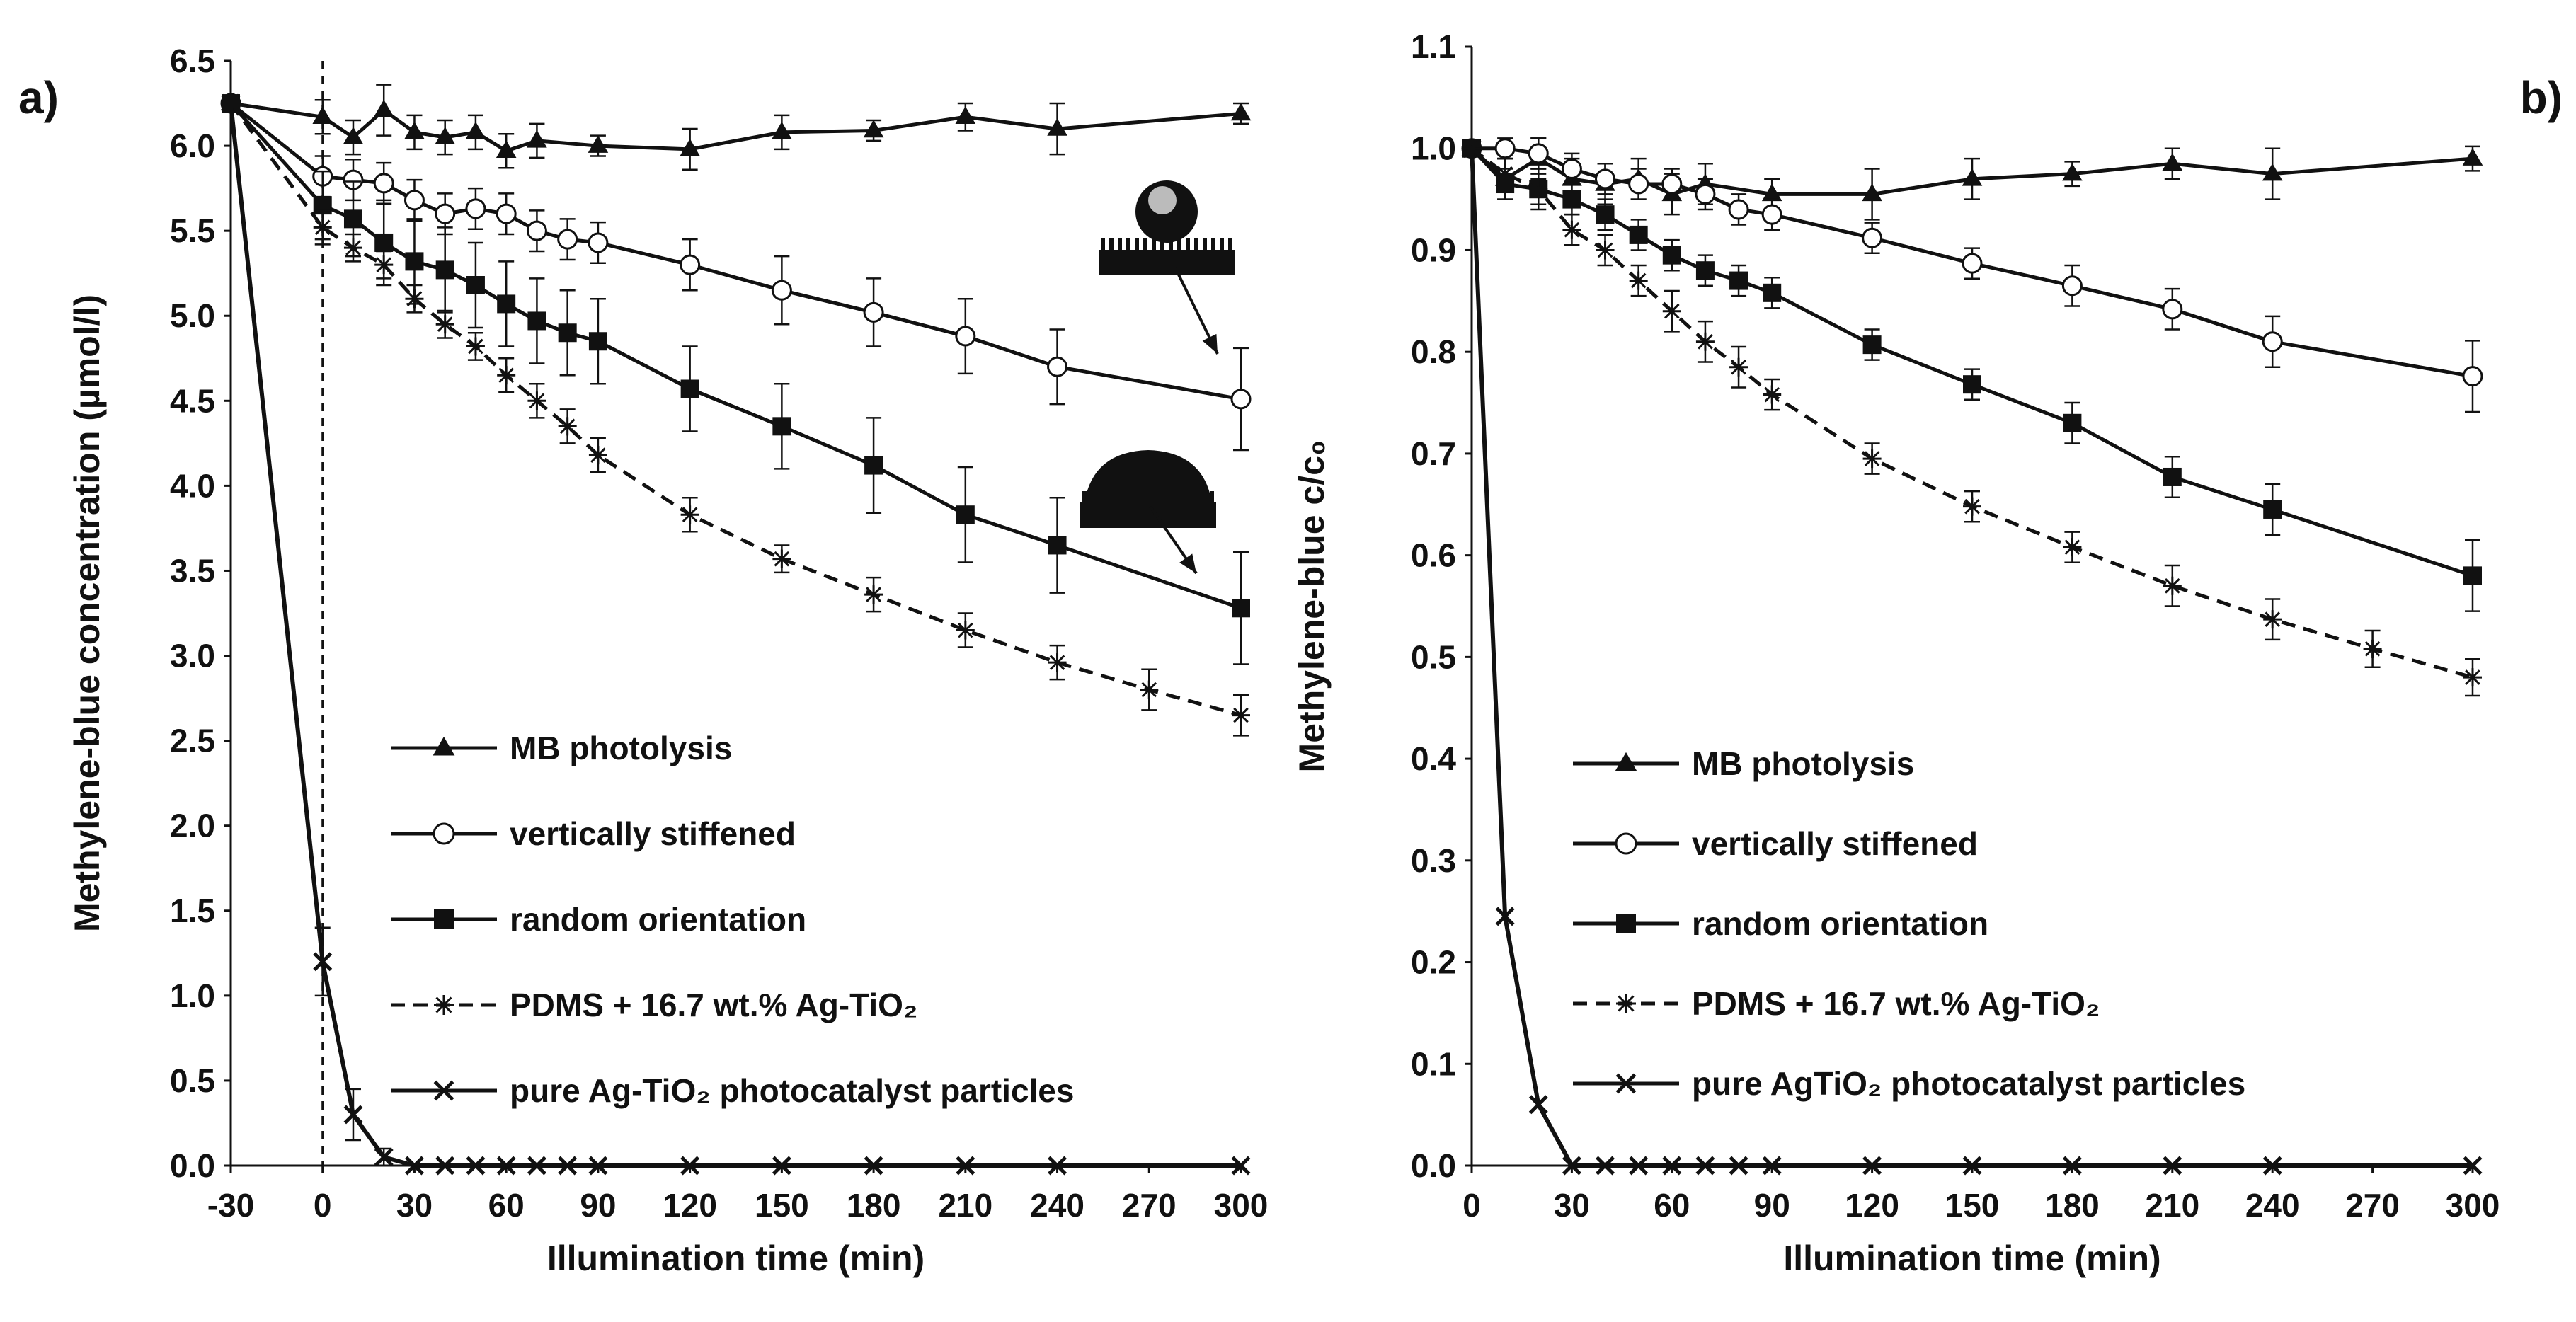 Image resolution: width=2576 pixels, height=1322 pixels. I want to click on x-tick-label: 240, so click(1057, 1205).